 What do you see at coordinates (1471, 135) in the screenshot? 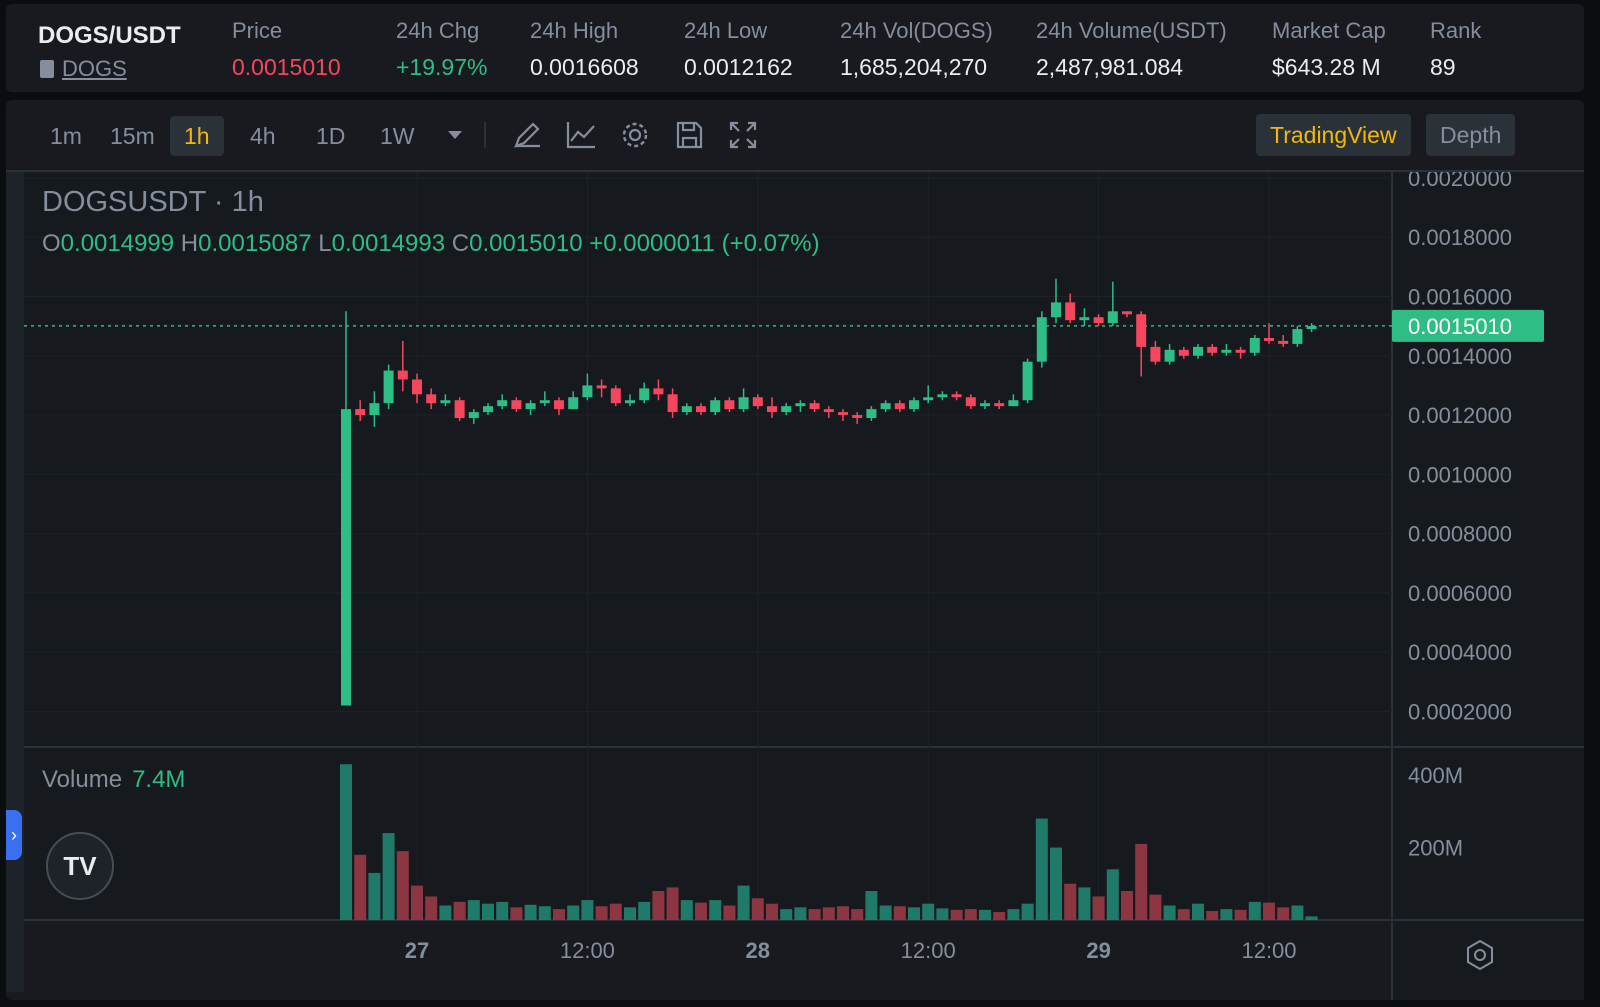
I see `tab-depth: Depth` at bounding box center [1471, 135].